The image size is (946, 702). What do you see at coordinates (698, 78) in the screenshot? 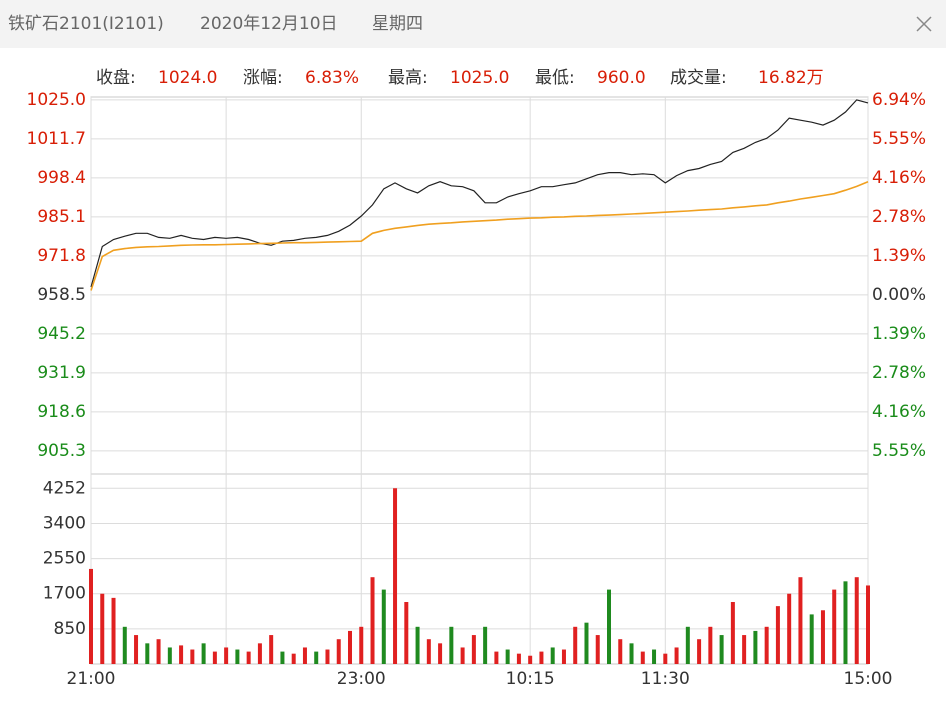
I see `info-label: 成交量:` at bounding box center [698, 78].